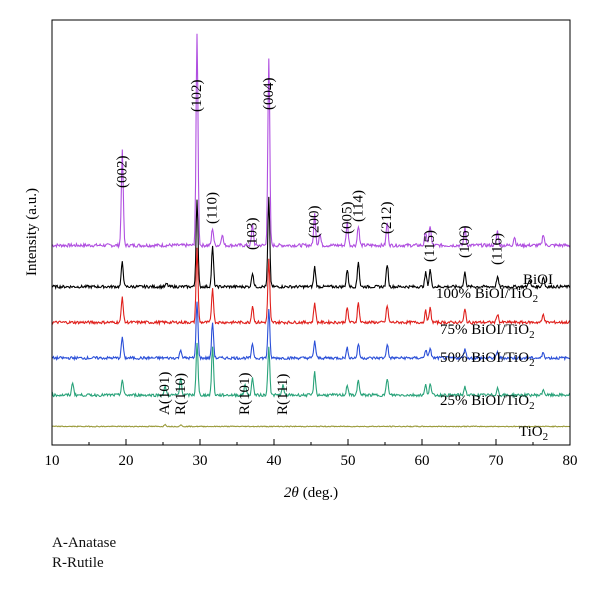 This screenshot has width=600, height=598. I want to click on peak-label-3: (004), so click(269, 94).